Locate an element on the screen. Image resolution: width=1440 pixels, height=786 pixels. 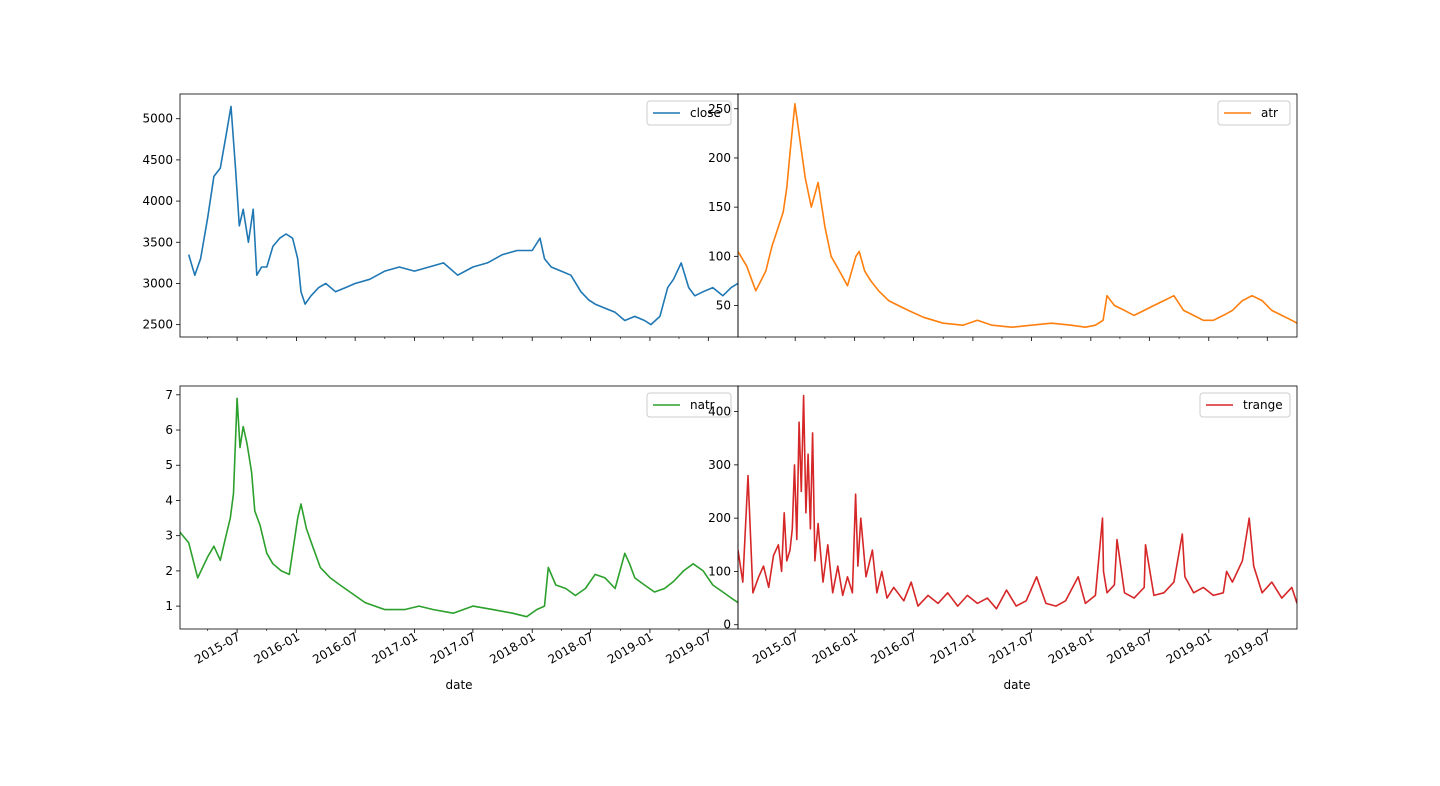
natr-legend: natr is located at coordinates (689, 405).